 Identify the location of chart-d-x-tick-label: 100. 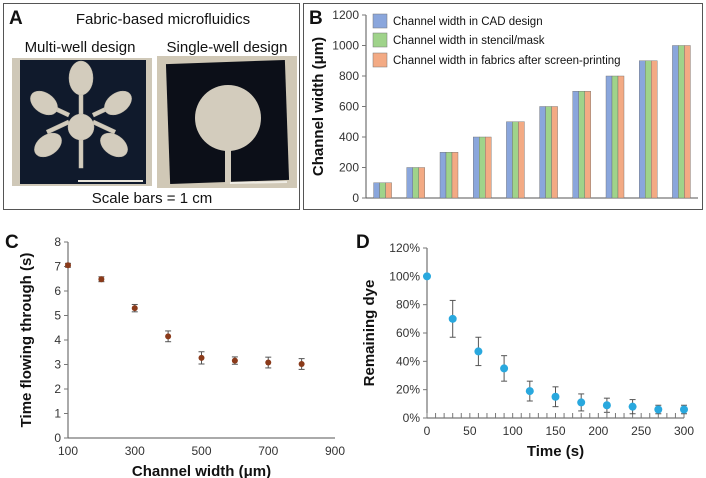
(513, 431).